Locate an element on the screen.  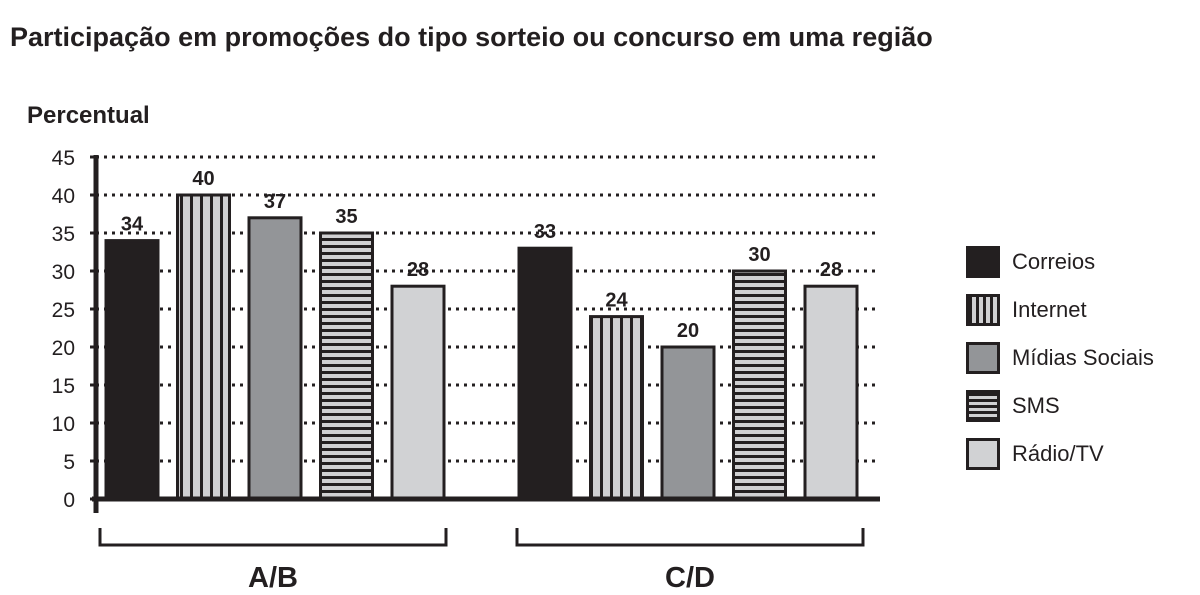
y-tick-label: 5 is located at coordinates (69, 462).